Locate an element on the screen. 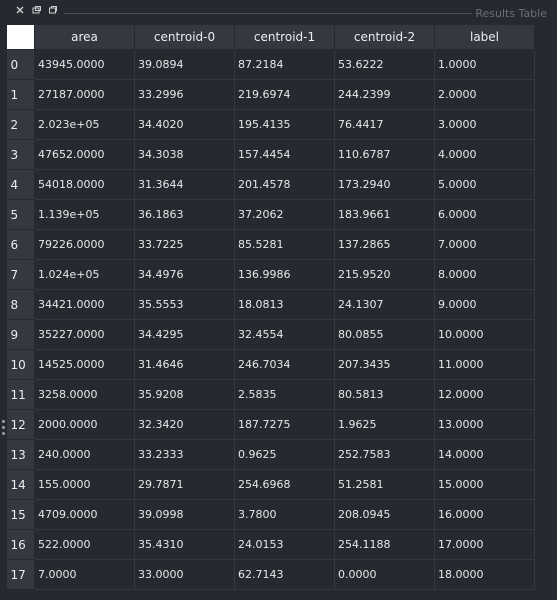 This screenshot has width=557, height=600. row-header: 2 is located at coordinates (20, 124).